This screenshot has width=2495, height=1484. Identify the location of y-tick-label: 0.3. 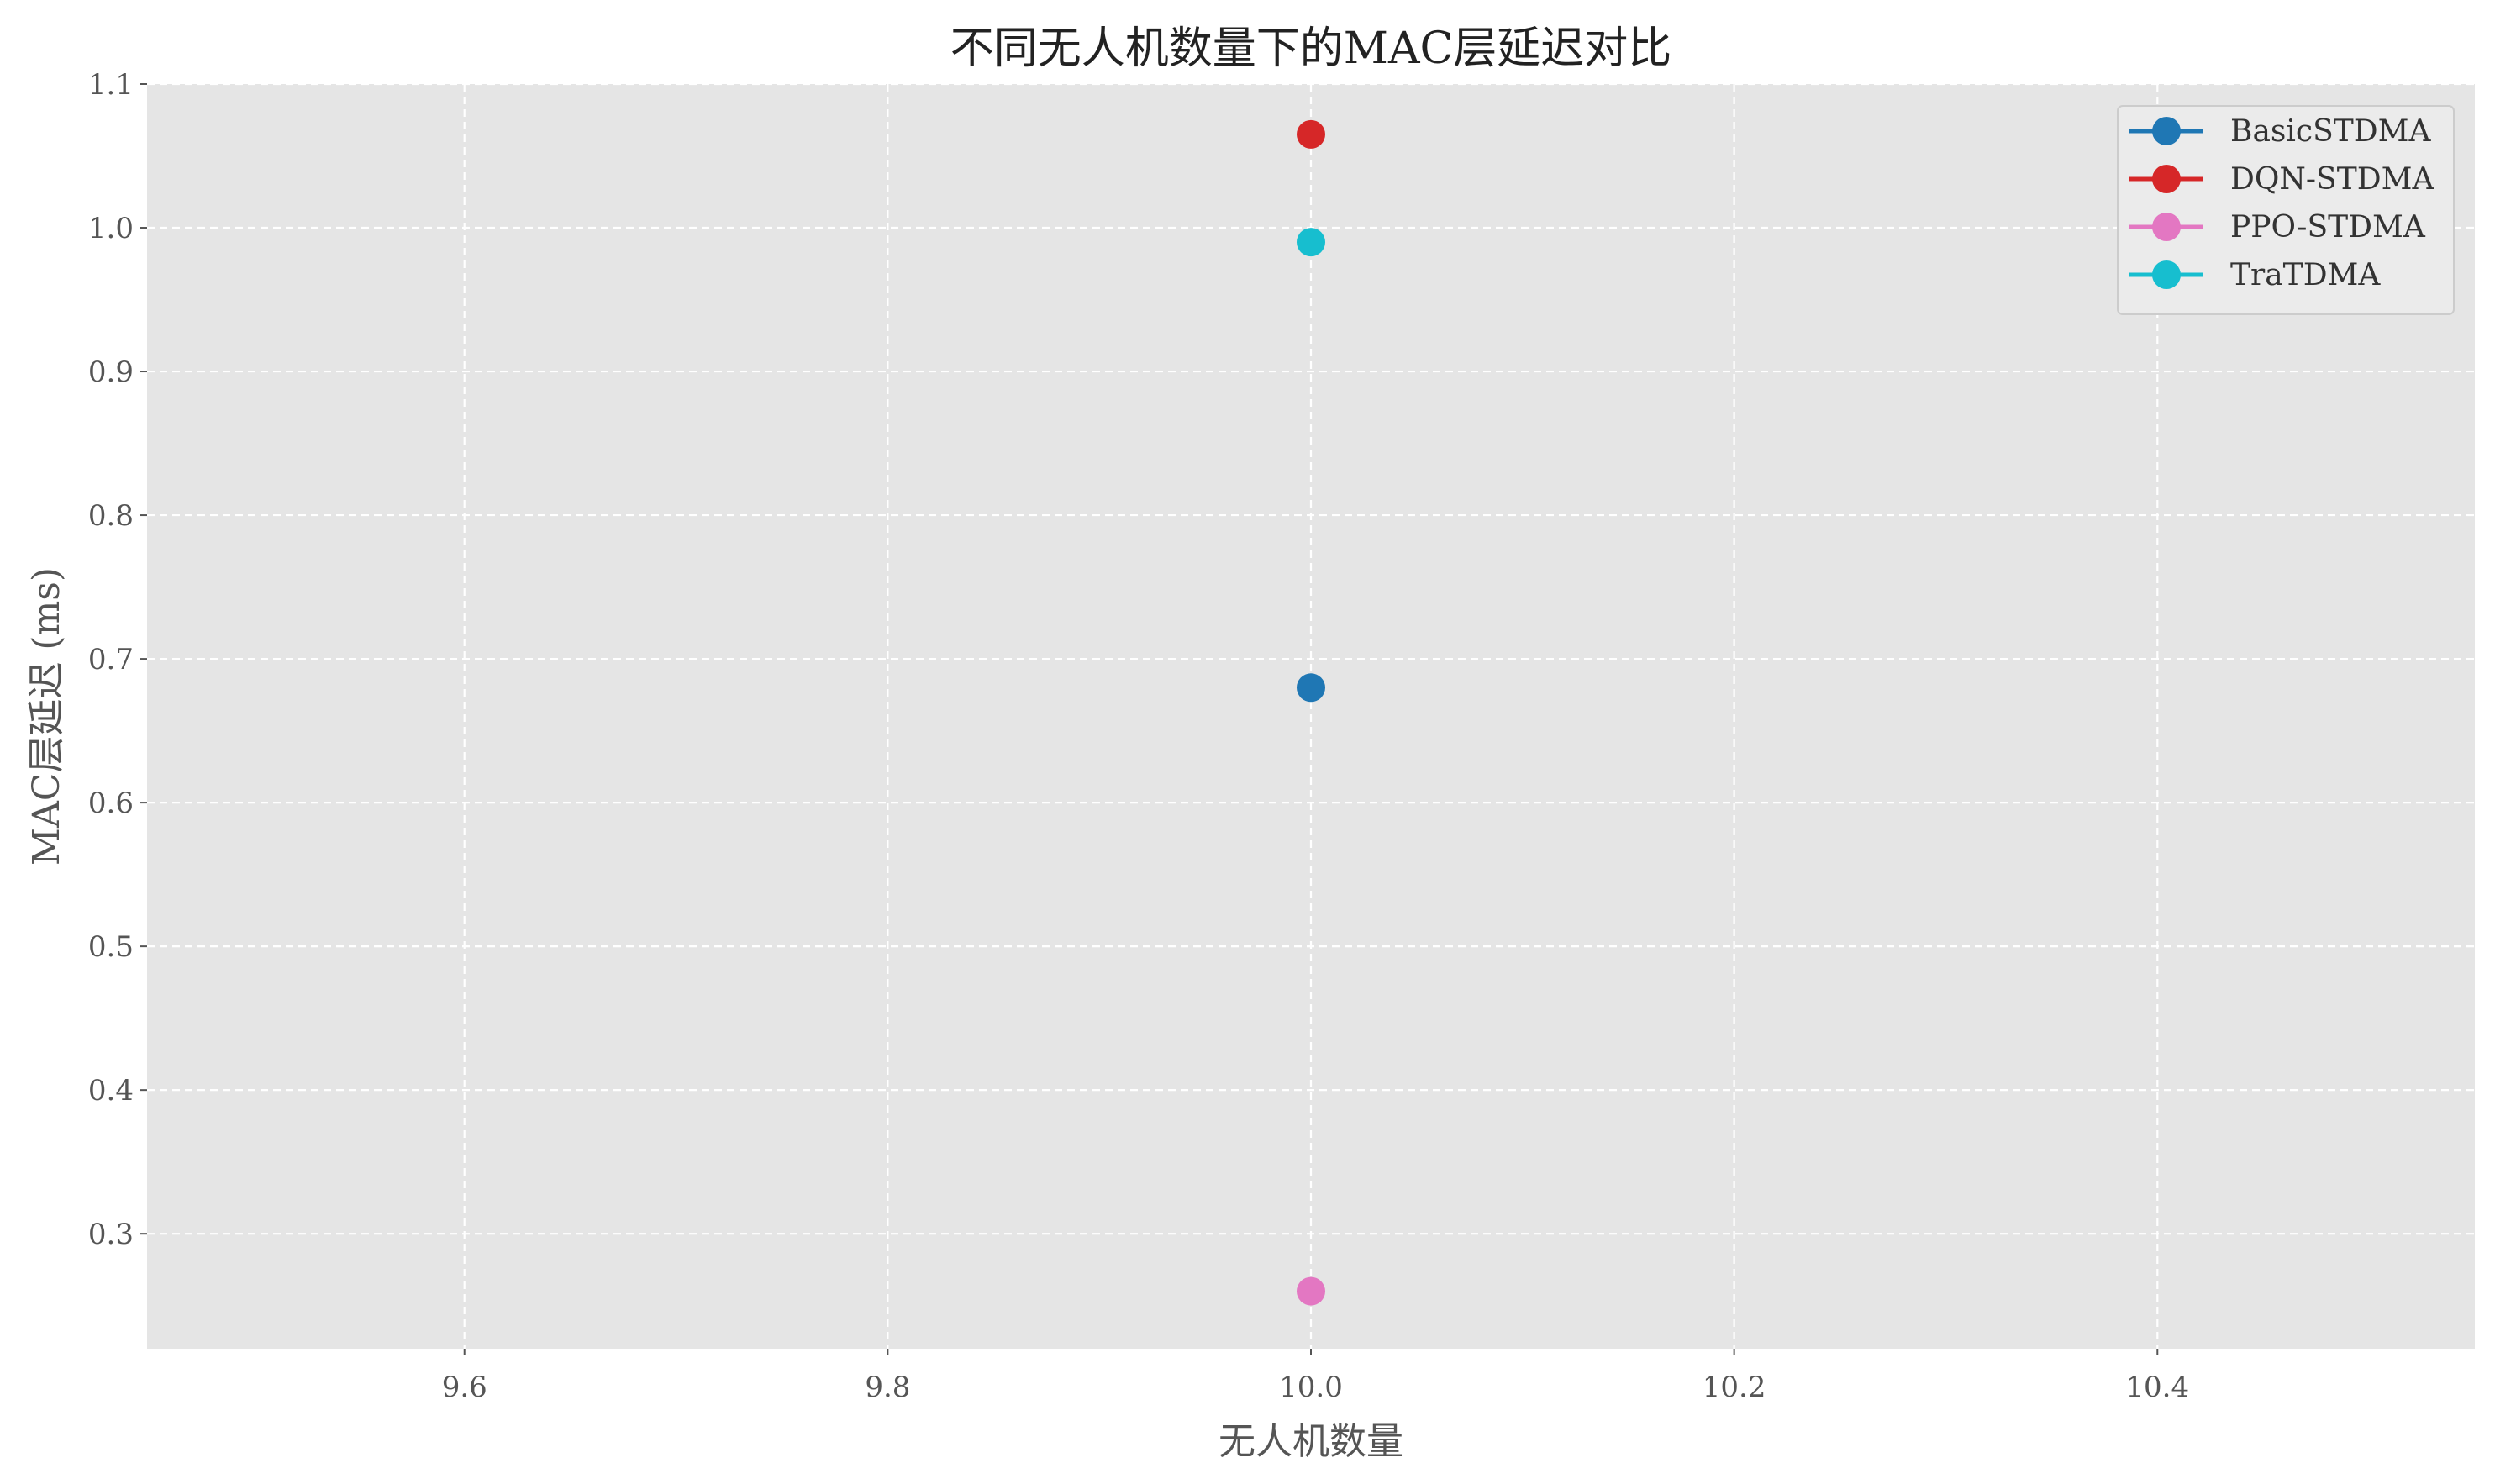
(111, 1235).